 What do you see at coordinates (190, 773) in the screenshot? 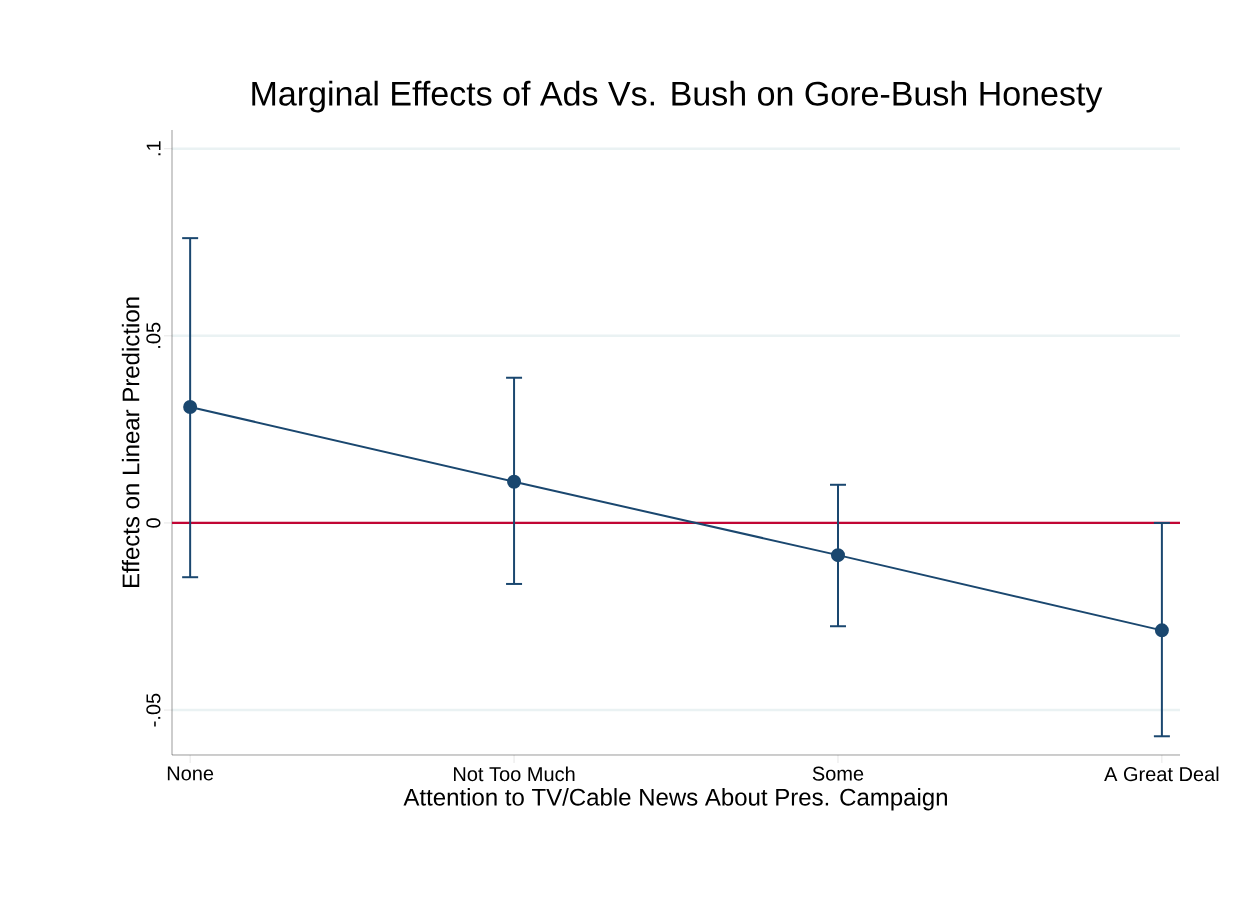
I see `x-tick-label: None` at bounding box center [190, 773].